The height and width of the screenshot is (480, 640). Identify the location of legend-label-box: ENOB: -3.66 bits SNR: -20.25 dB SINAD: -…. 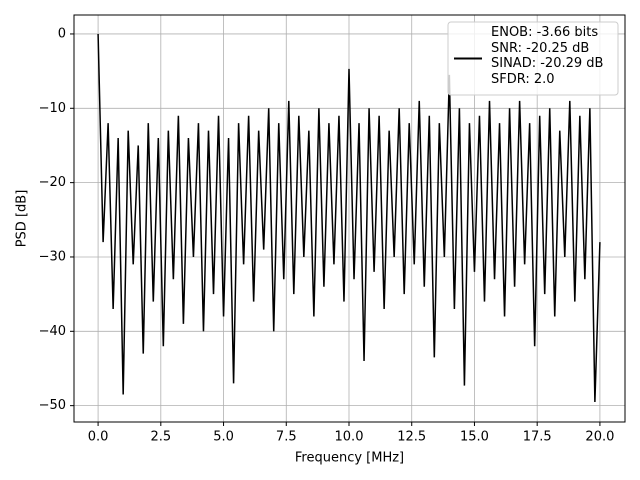
(547, 56).